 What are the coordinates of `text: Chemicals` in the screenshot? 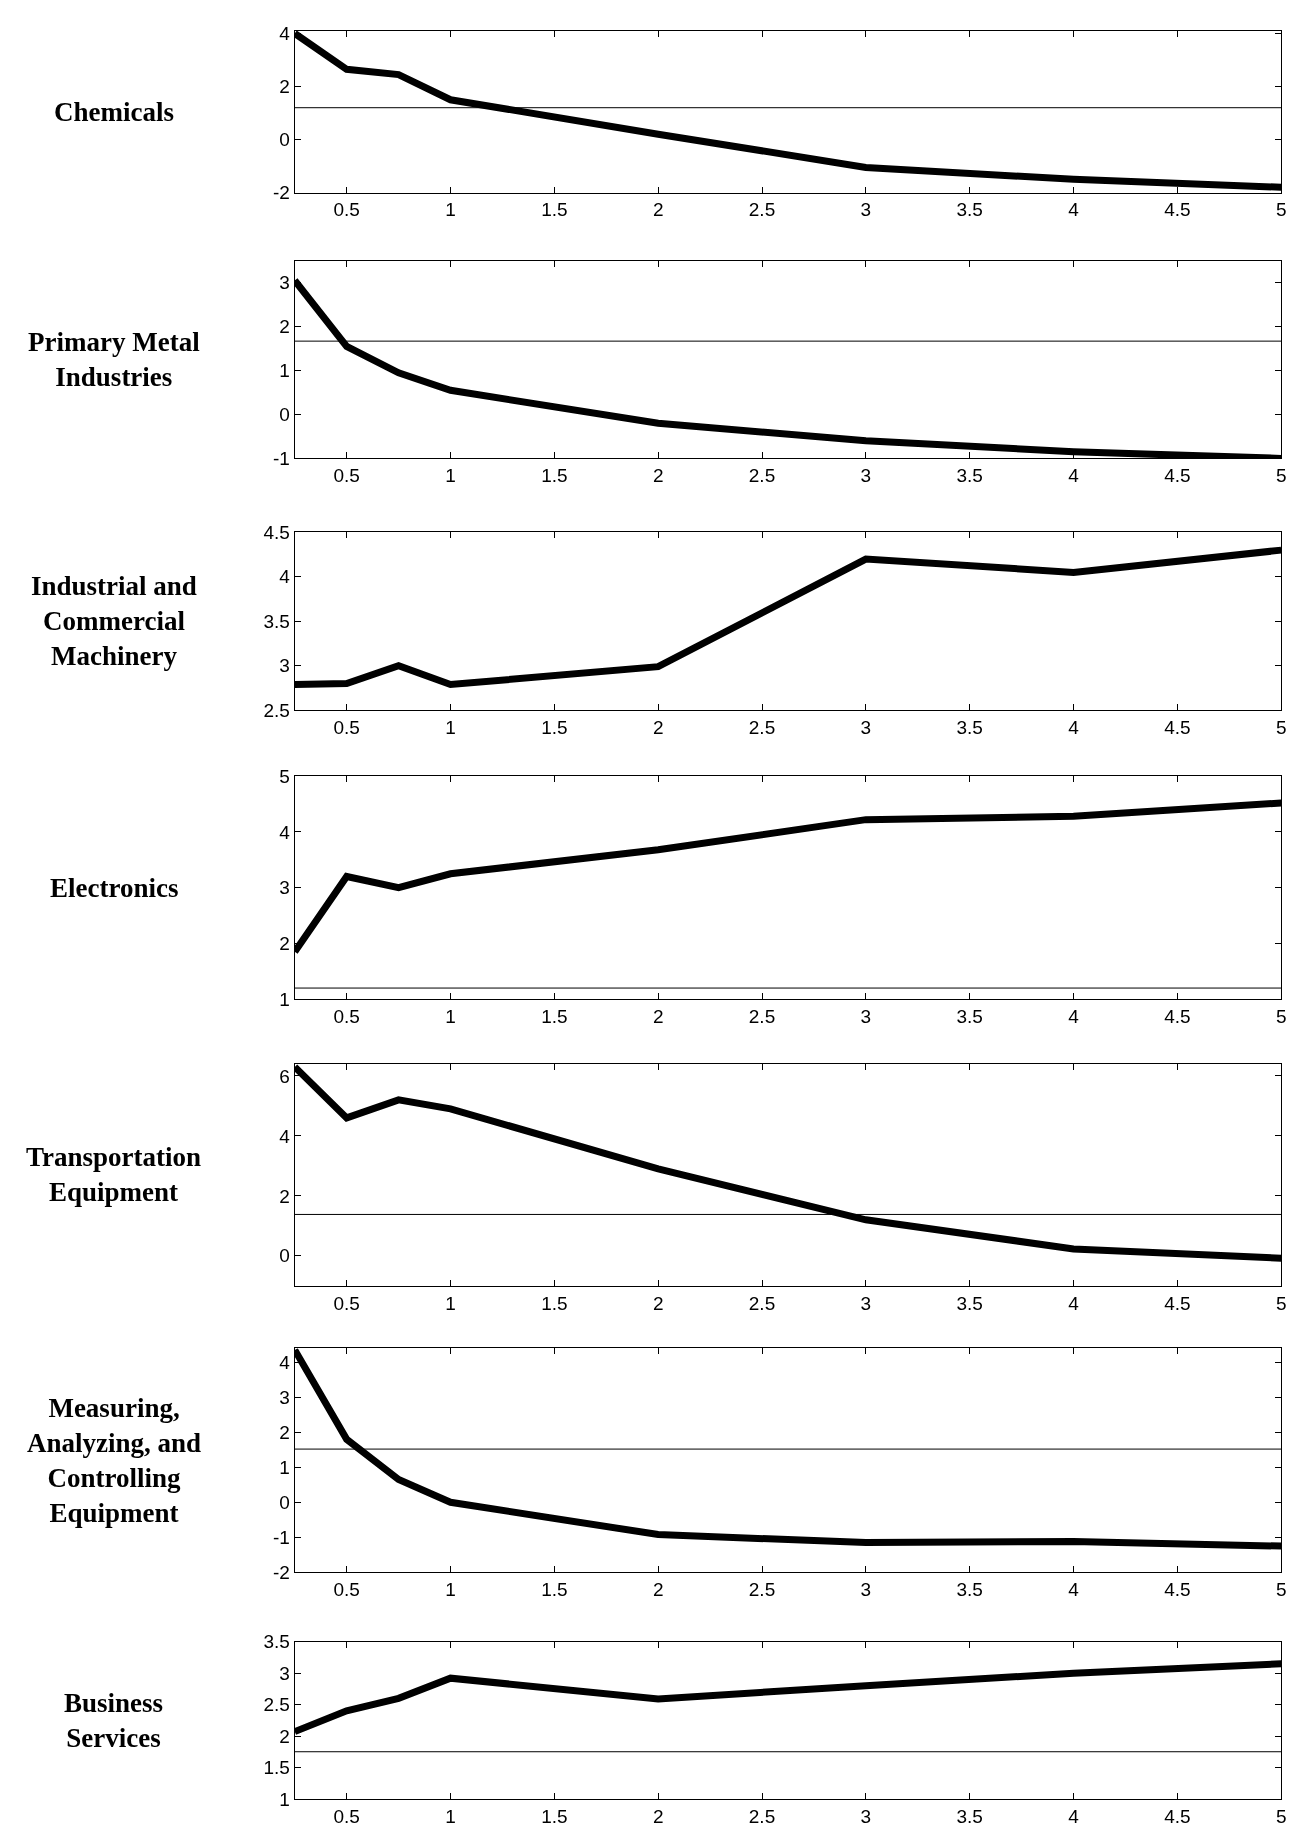 It's located at (114, 112).